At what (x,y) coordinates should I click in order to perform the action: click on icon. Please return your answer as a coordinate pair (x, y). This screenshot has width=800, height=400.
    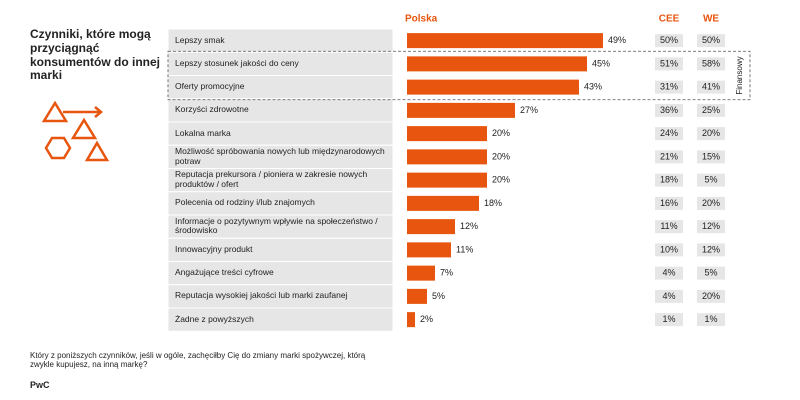
    Looking at the image, I should click on (75, 131).